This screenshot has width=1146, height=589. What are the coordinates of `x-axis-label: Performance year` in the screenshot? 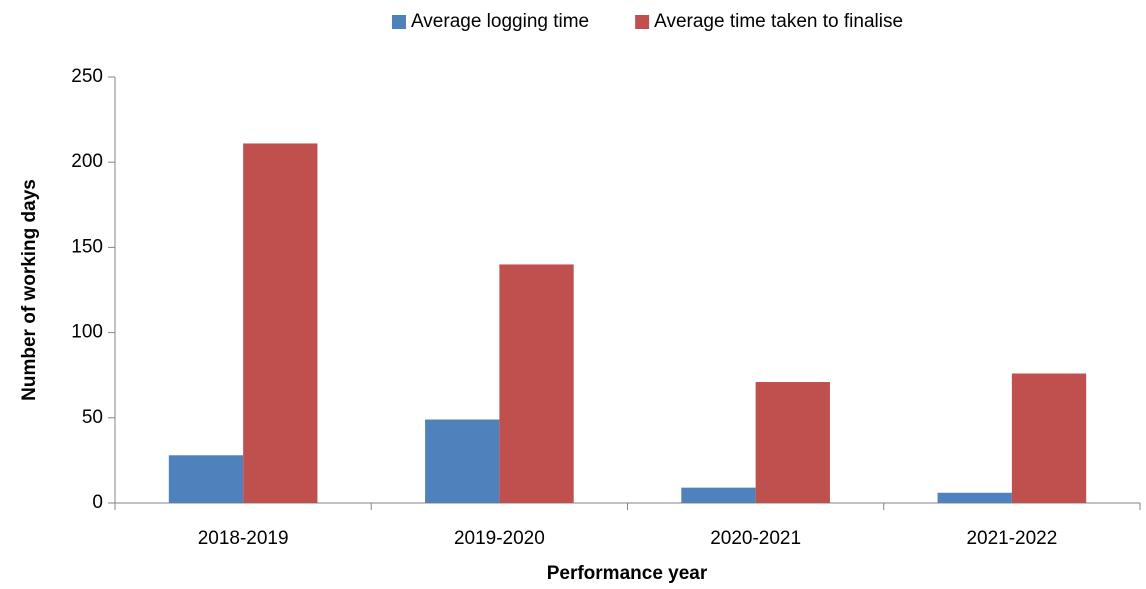 It's located at (627, 573).